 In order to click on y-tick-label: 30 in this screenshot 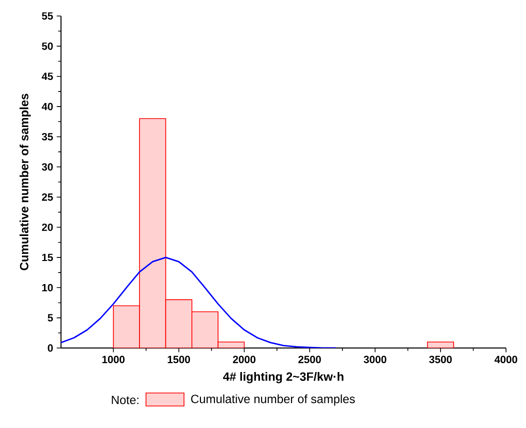, I will do `click(47, 167)`.